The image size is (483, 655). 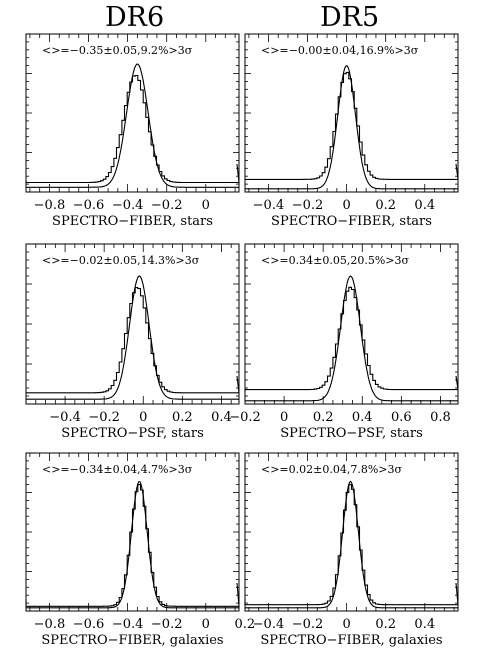 I want to click on stats-annotation: <>=0.02±0.04,7.8%>3σ, so click(x=332, y=469).